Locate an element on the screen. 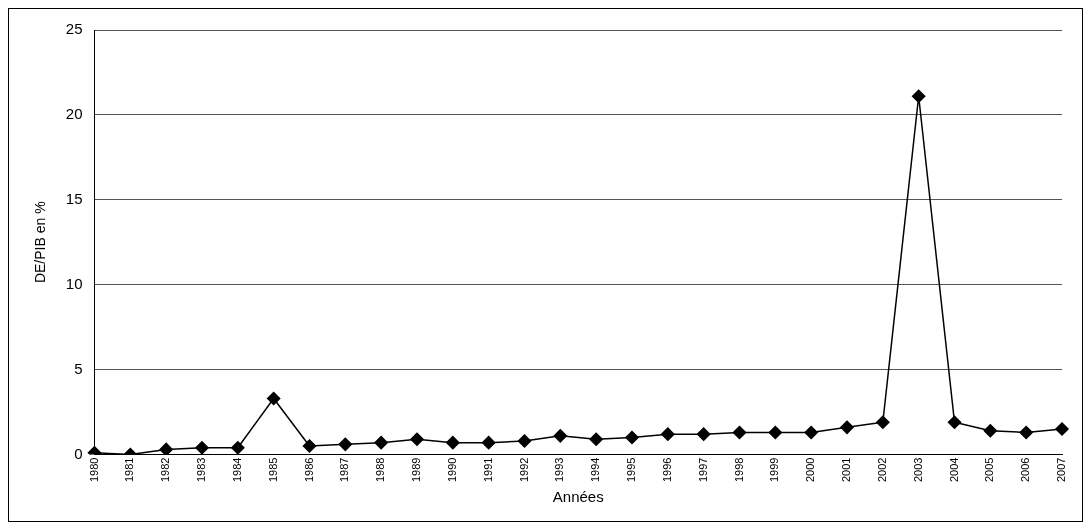 This screenshot has height=530, width=1091. x-tick-label: 2003 is located at coordinates (917, 470).